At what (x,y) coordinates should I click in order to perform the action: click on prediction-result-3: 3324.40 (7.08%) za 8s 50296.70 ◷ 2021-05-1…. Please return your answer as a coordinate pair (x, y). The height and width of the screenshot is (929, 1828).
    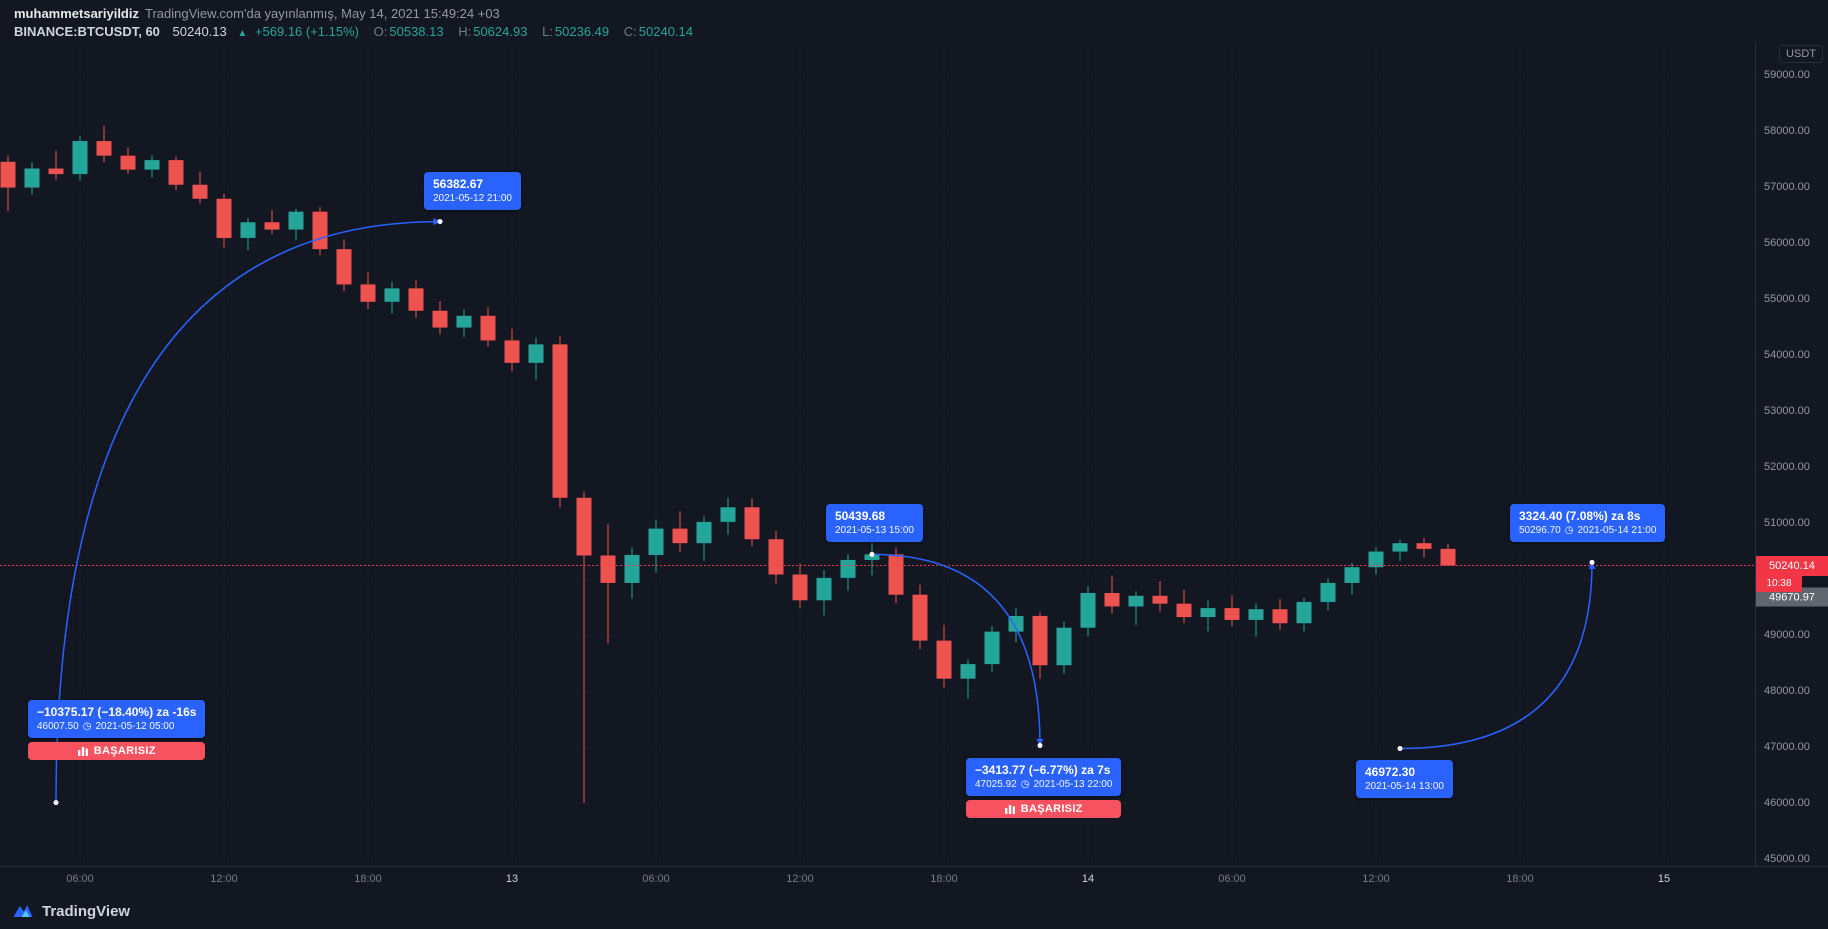
    Looking at the image, I should click on (1588, 523).